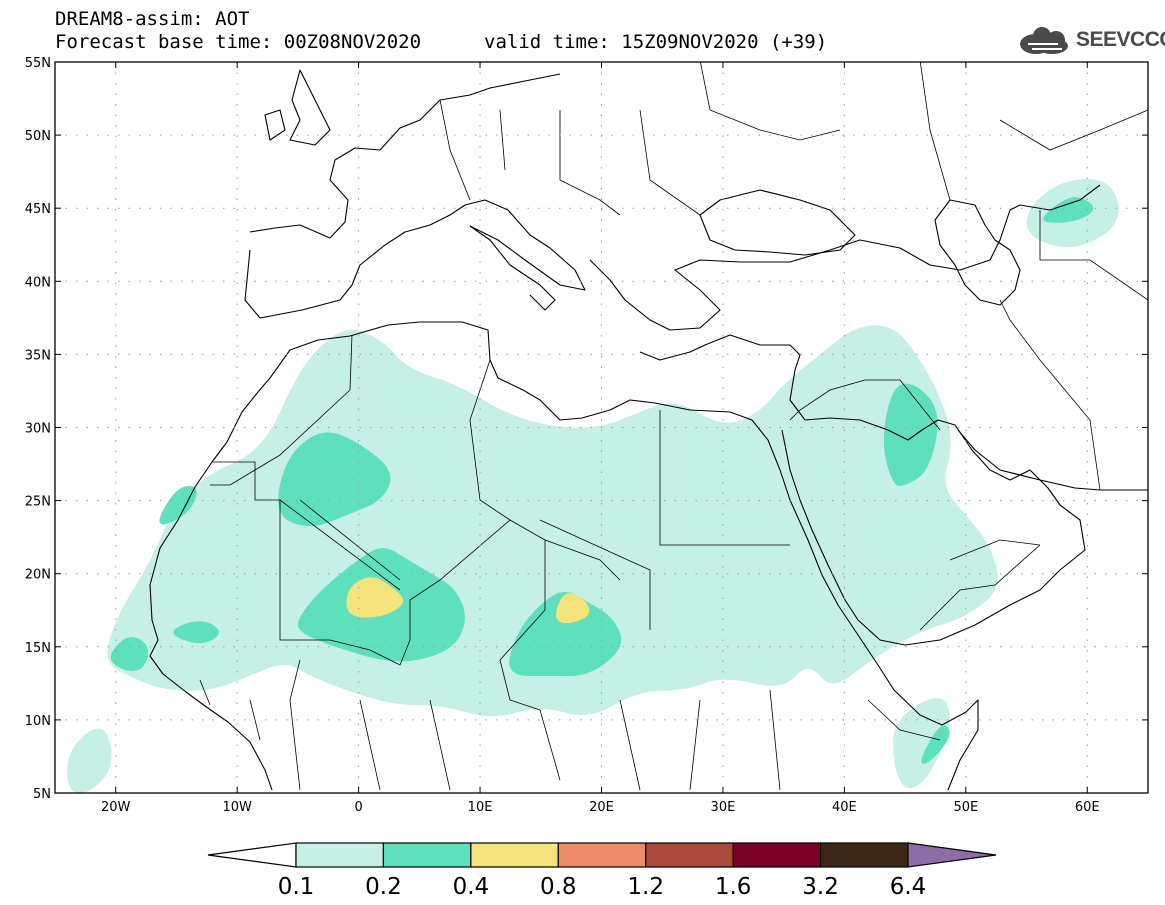  What do you see at coordinates (152, 19) in the screenshot?
I see `map-title: DREAM8-assim: AOT` at bounding box center [152, 19].